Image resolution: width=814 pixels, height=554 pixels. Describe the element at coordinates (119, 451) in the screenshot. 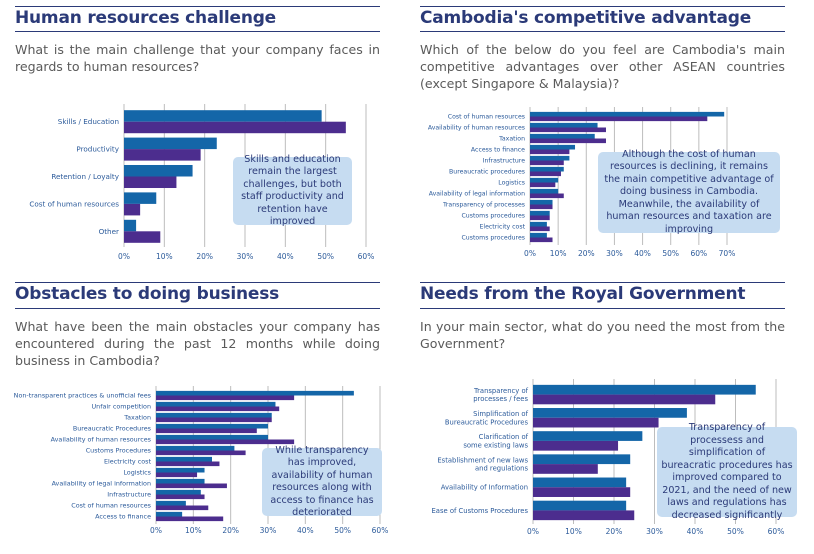

I see `category-label: Customs Procedures` at that location.